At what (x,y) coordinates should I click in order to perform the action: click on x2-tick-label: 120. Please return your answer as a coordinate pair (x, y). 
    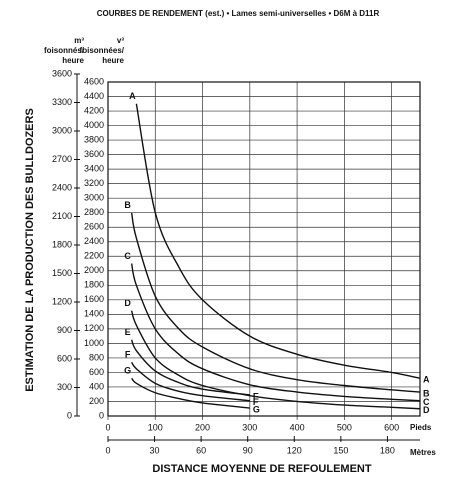
    Looking at the image, I should click on (294, 450).